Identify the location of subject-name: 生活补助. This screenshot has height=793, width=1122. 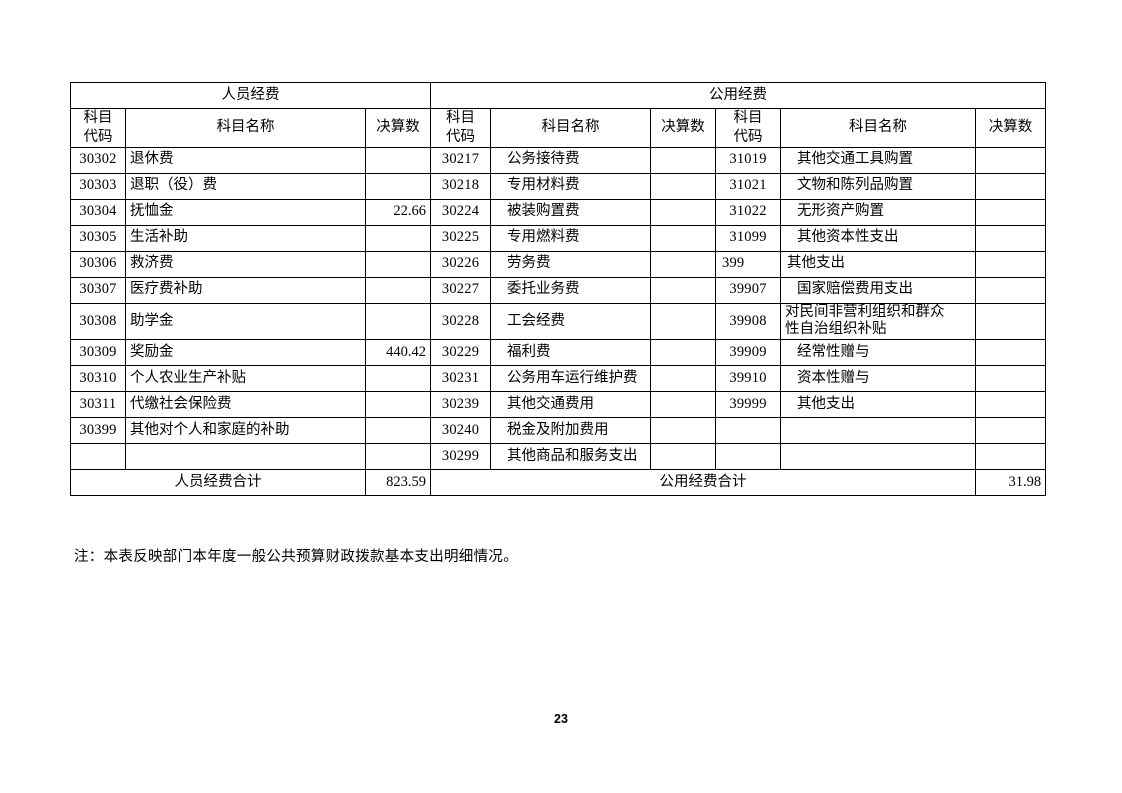
(245, 238).